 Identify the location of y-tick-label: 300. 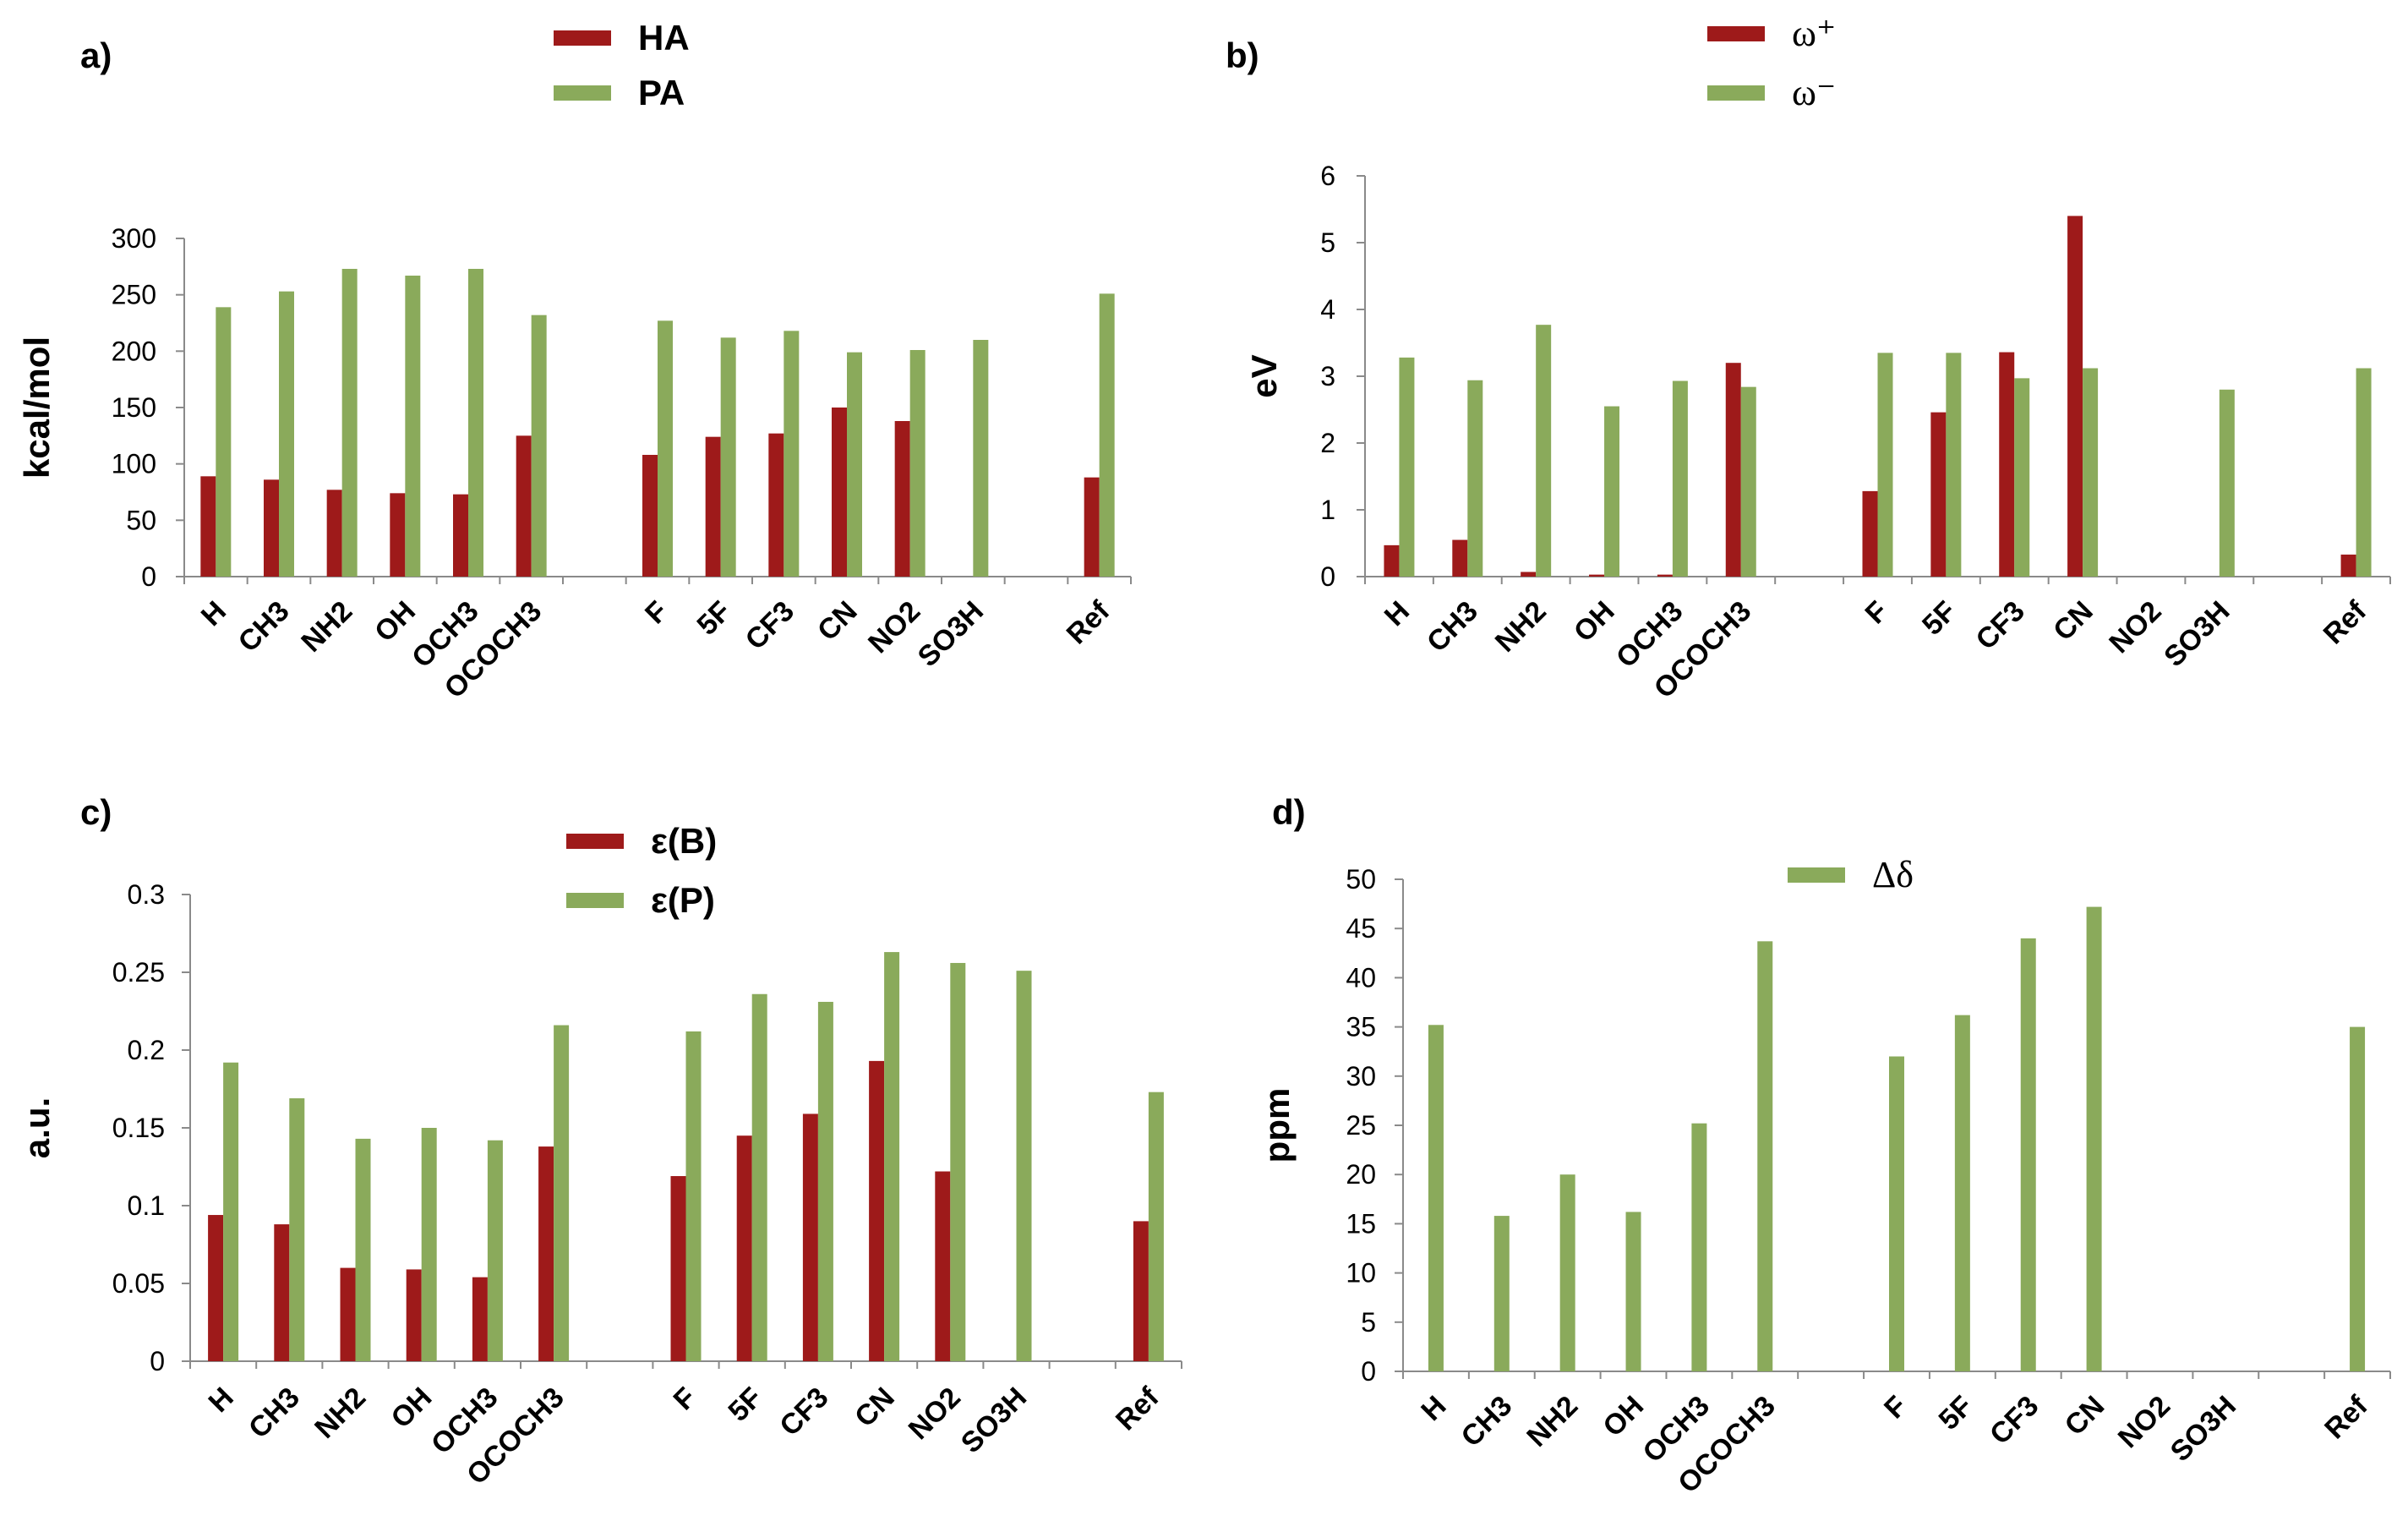
(134, 239).